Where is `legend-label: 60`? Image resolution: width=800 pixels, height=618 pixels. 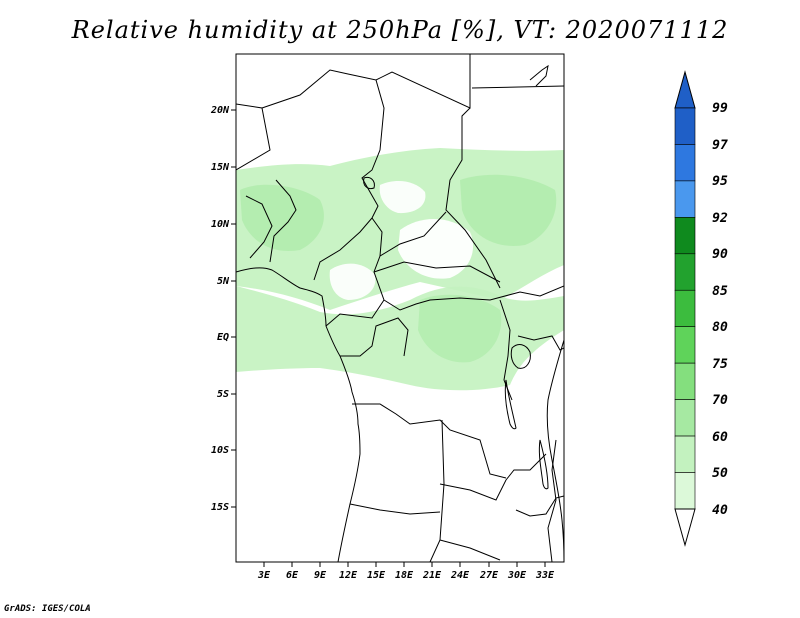 legend-label: 60 is located at coordinates (720, 437).